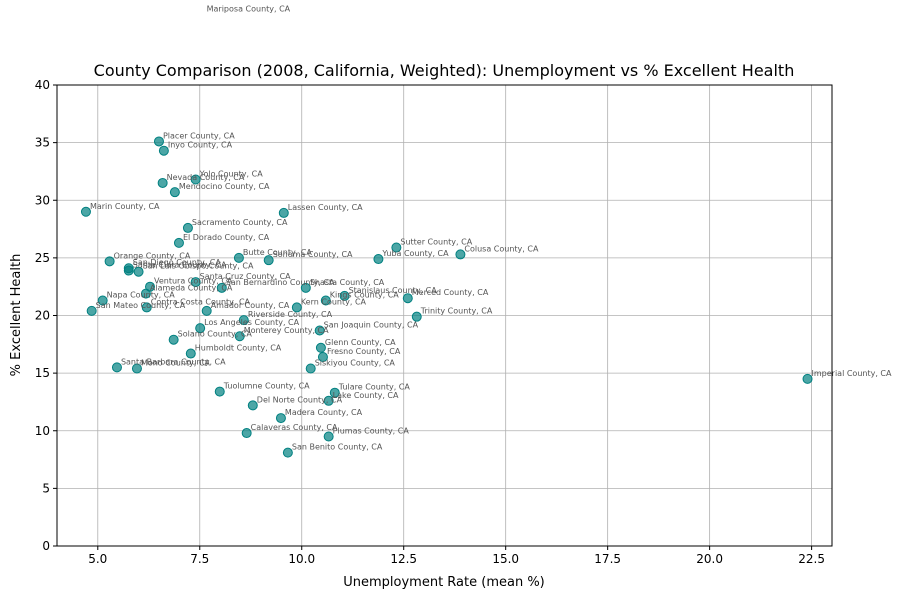 This screenshot has width=919, height=603. Describe the element at coordinates (224, 186) in the screenshot. I see `point-label: Mendocino County, CA` at that location.